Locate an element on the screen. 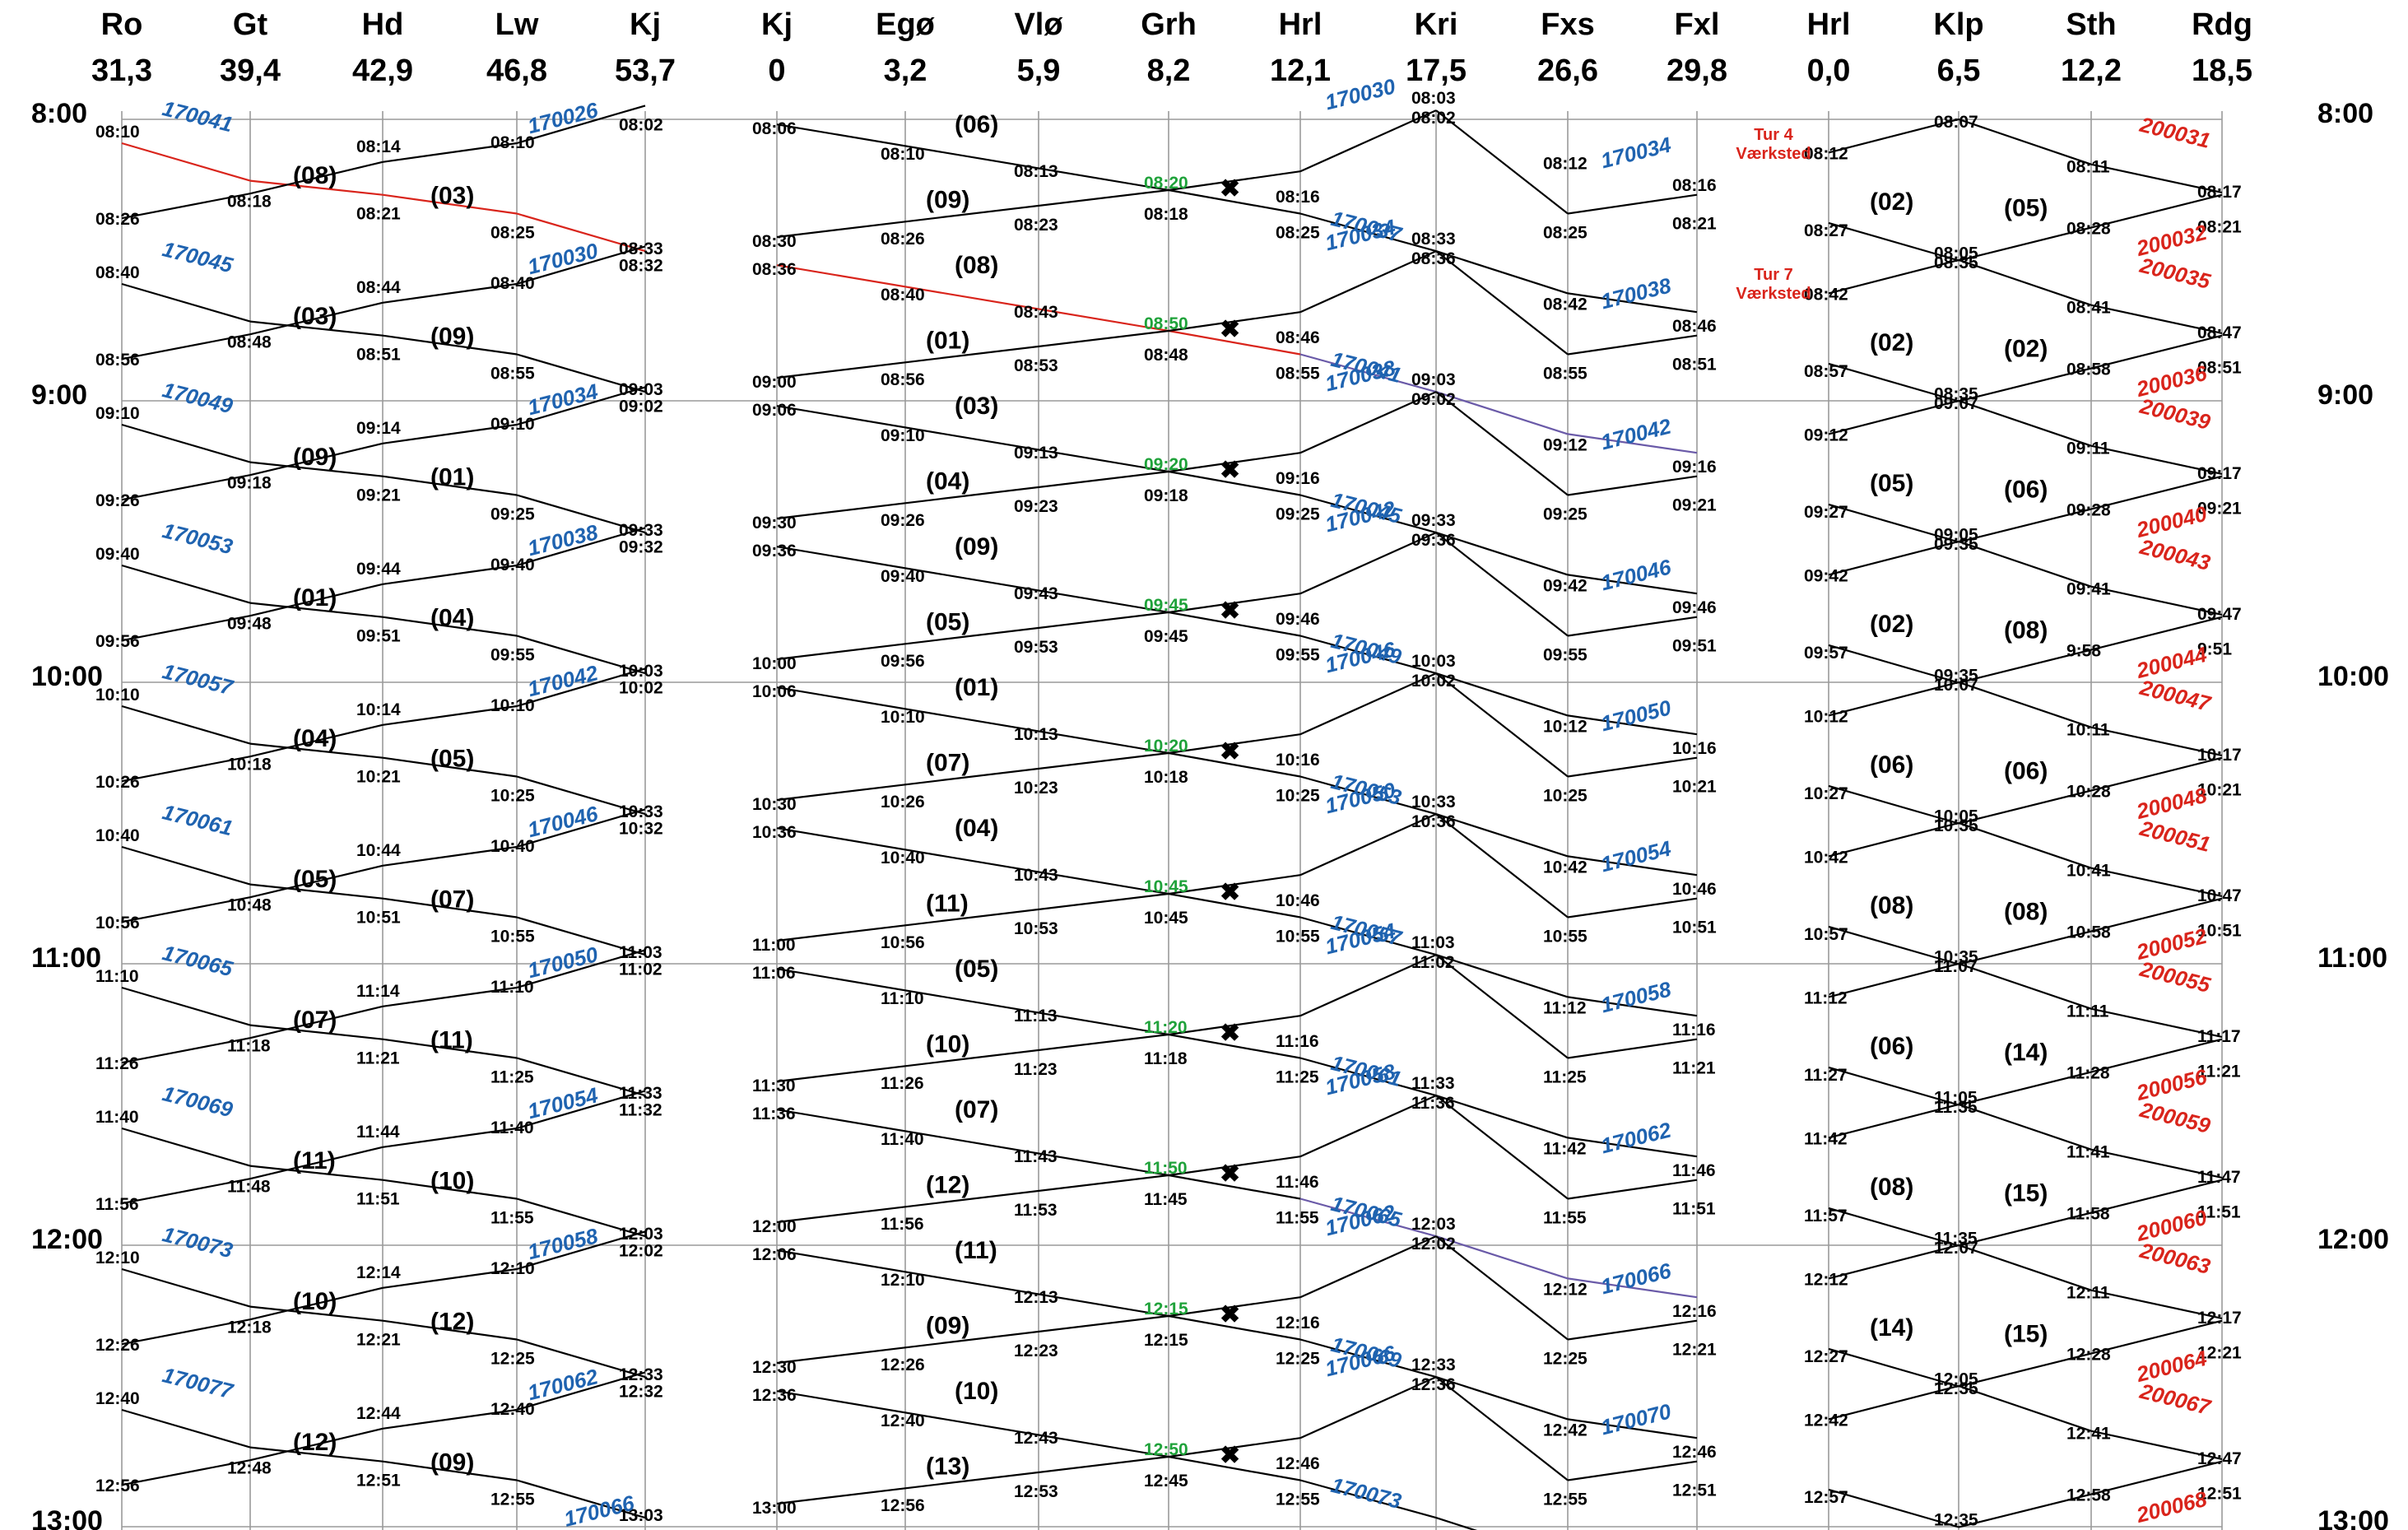 This screenshot has height=1530, width=2408. station-km: 46,8 is located at coordinates (516, 70).